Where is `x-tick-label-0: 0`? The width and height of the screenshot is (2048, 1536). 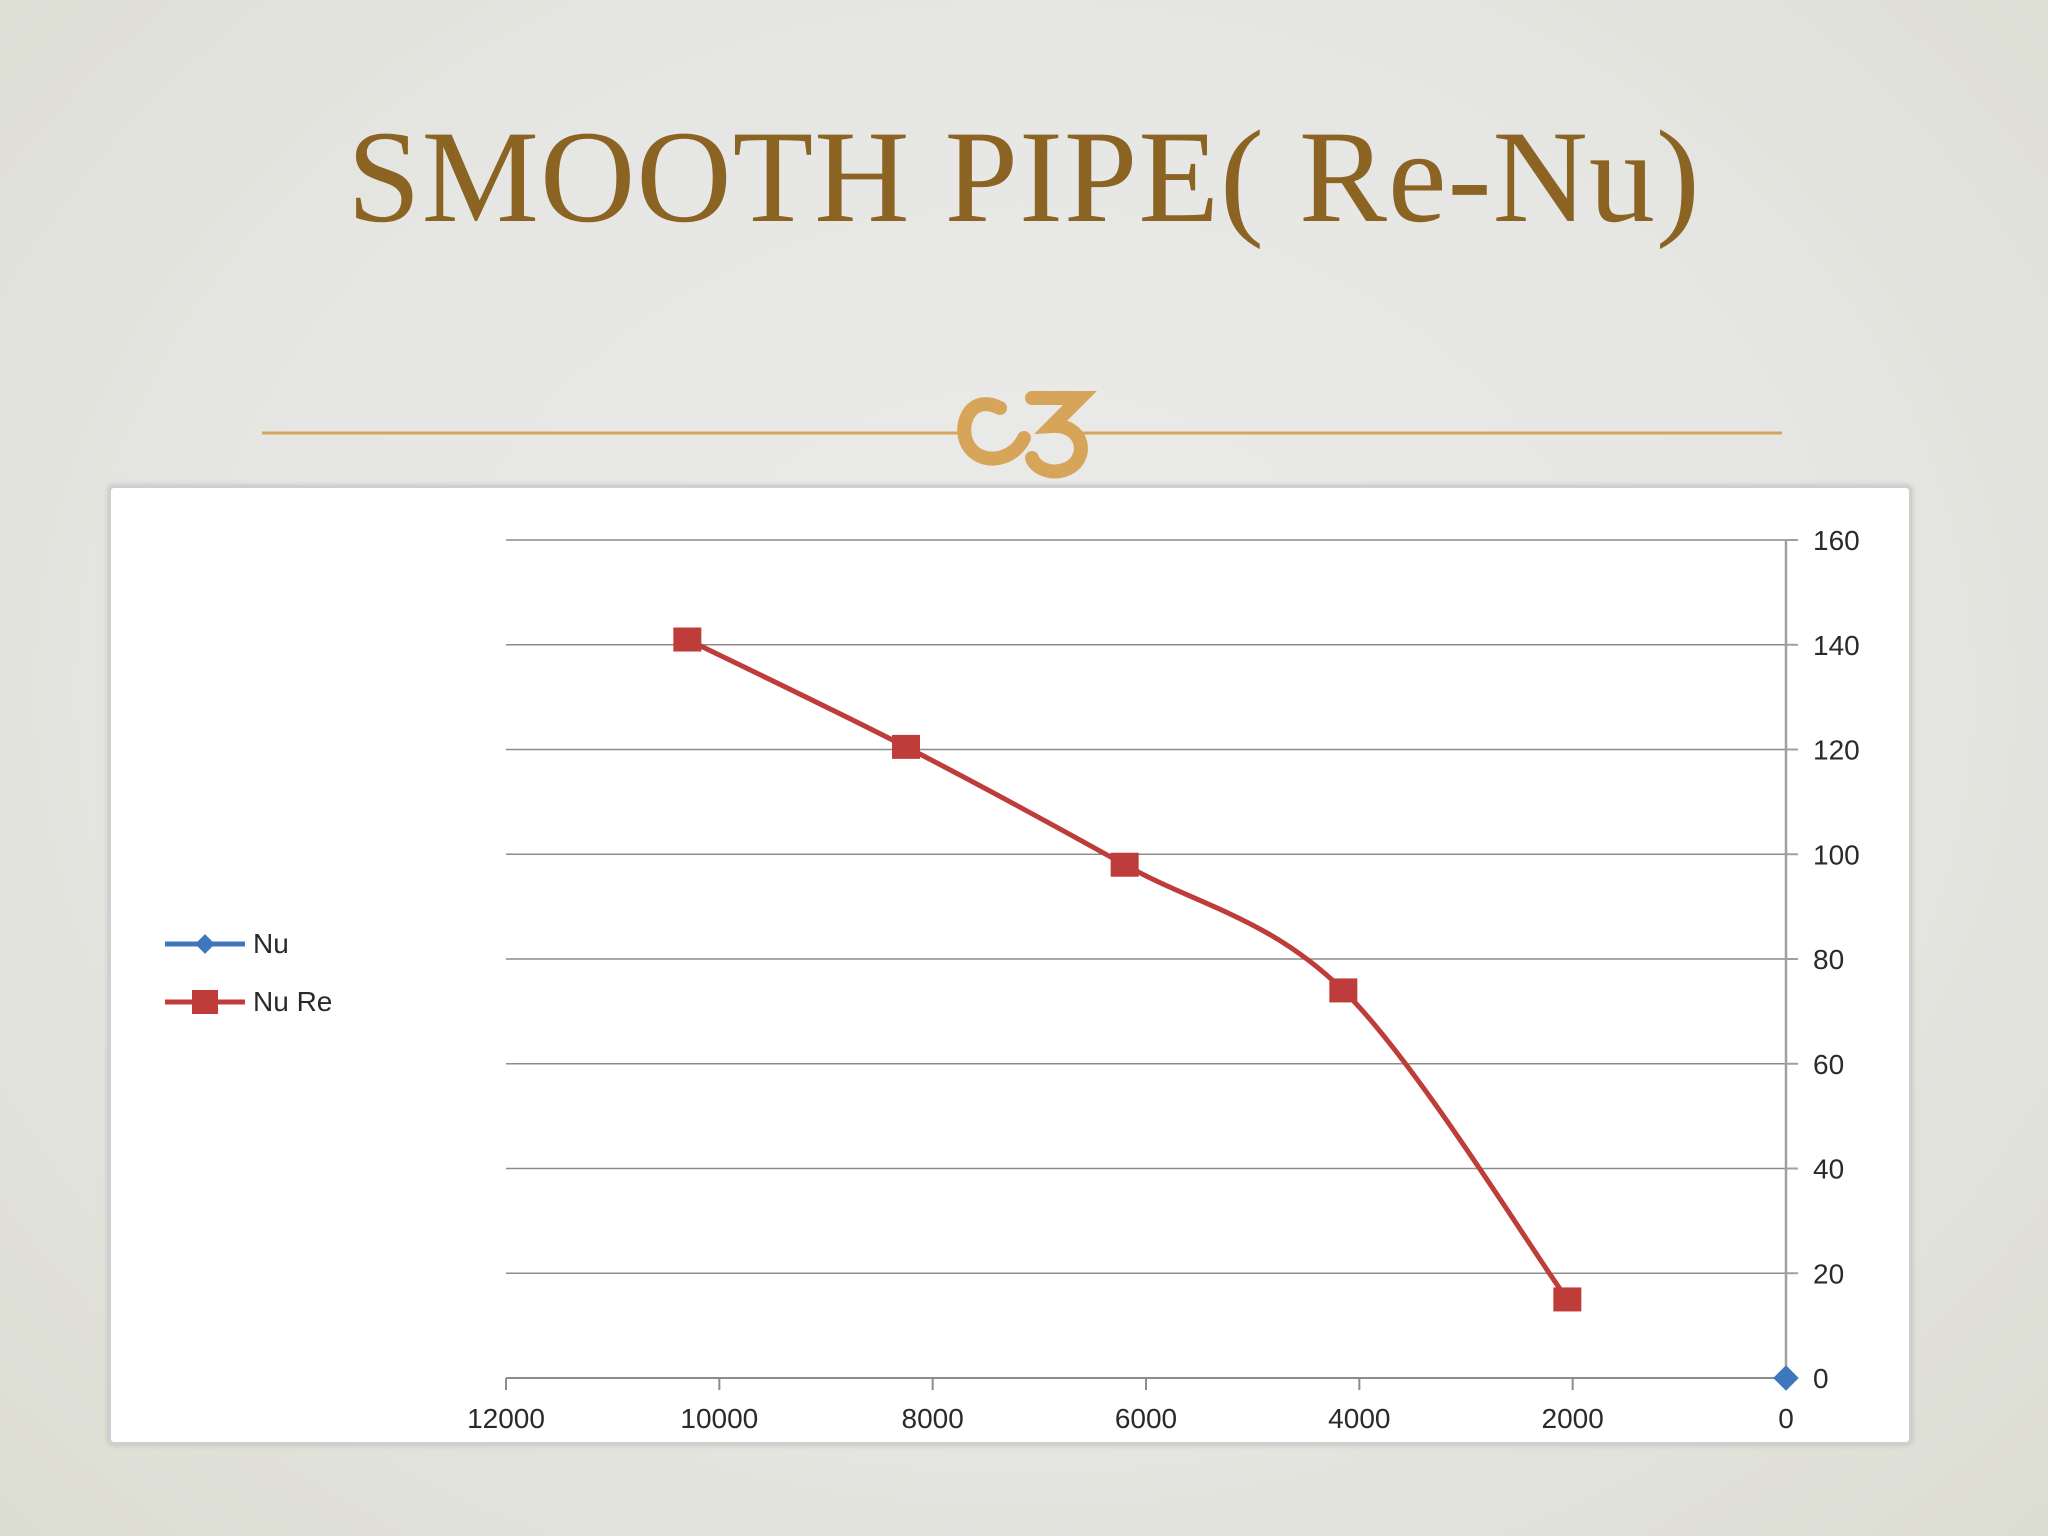
x-tick-label-0: 0 is located at coordinates (1786, 1418).